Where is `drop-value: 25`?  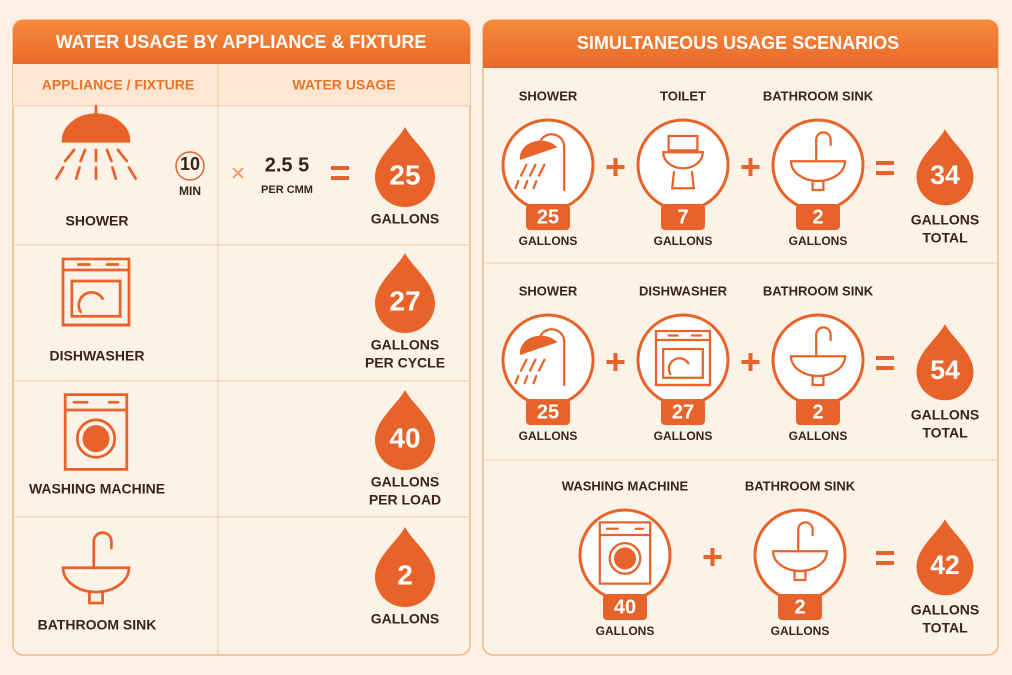 drop-value: 25 is located at coordinates (404, 174).